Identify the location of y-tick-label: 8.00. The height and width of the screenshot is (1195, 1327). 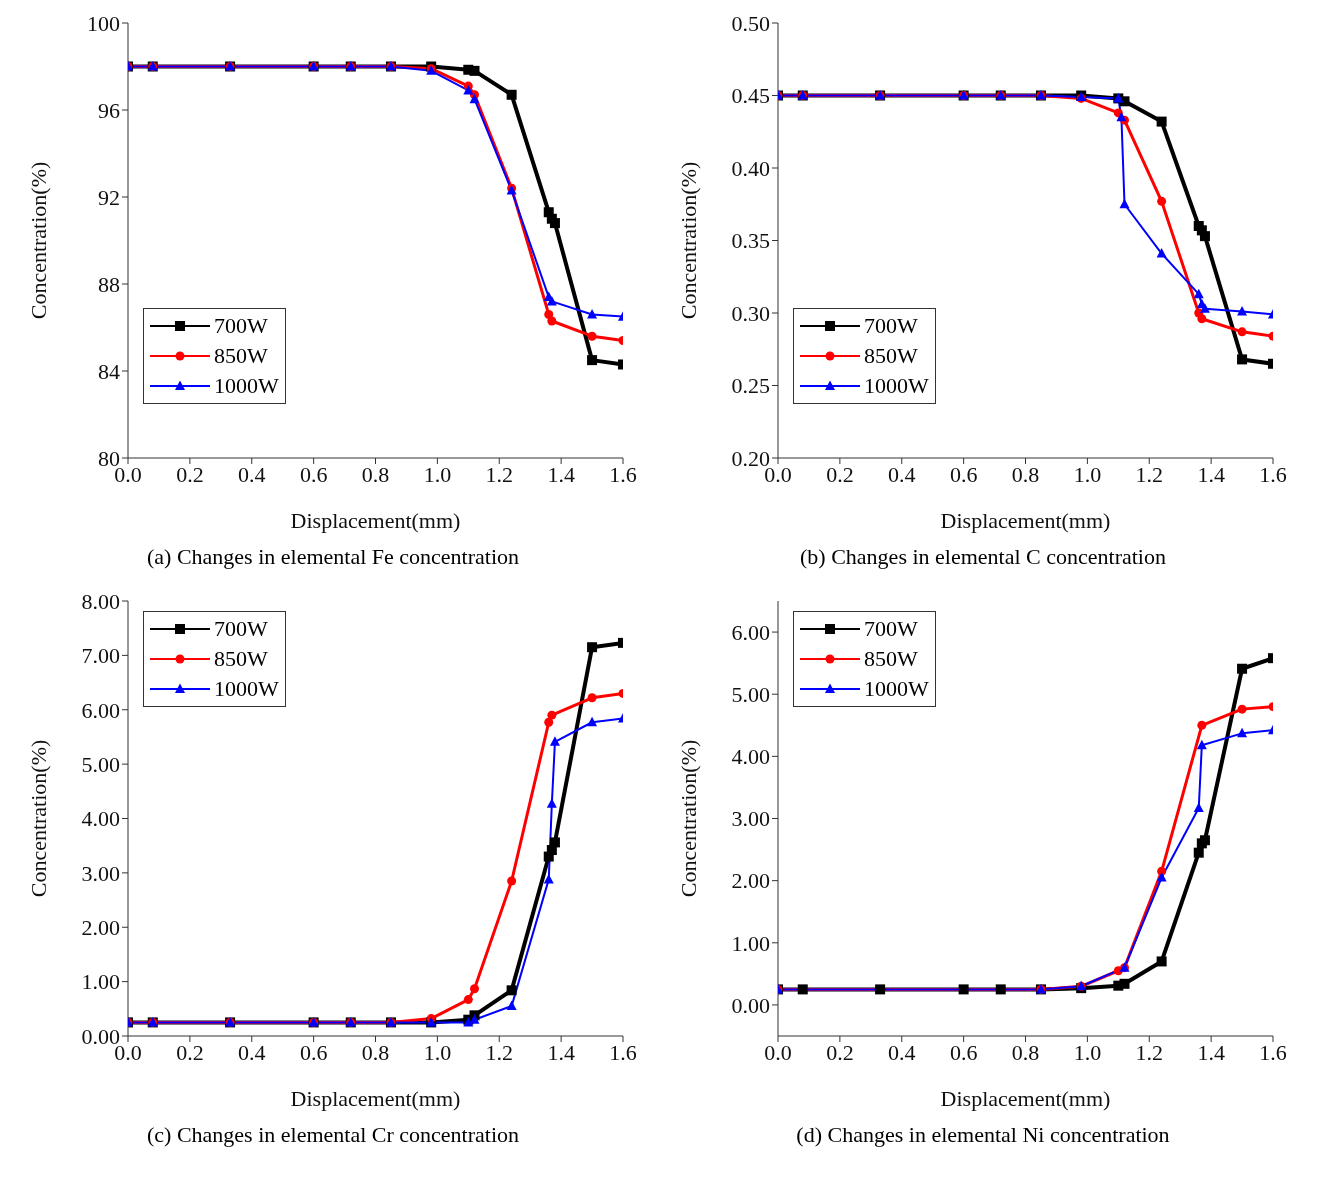
(100, 601).